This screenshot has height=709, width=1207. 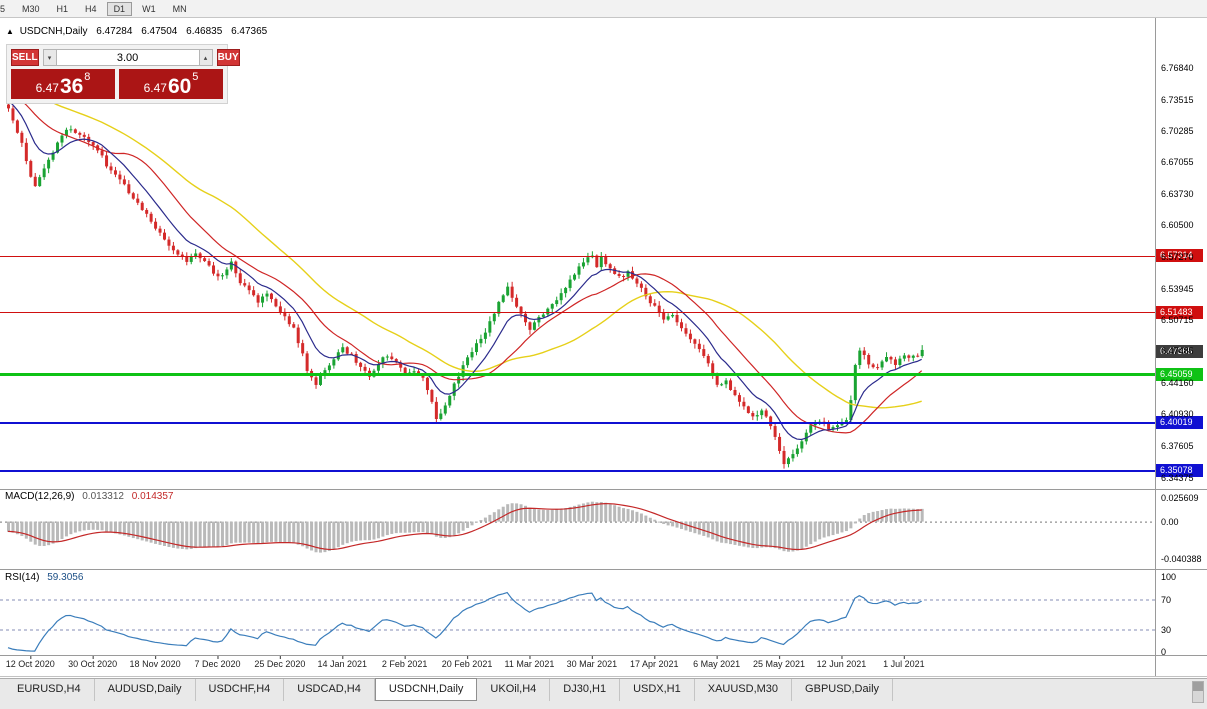 What do you see at coordinates (1179, 470) in the screenshot?
I see `support-blue-lower-badge: 6.35078` at bounding box center [1179, 470].